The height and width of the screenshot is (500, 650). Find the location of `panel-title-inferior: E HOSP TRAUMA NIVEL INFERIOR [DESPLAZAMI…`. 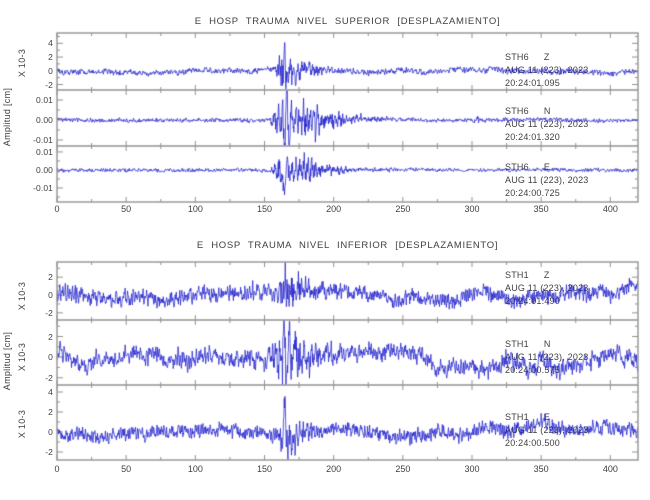

panel-title-inferior: E HOSP TRAUMA NIVEL INFERIOR [DESPLAZAMI… is located at coordinates (347, 245).